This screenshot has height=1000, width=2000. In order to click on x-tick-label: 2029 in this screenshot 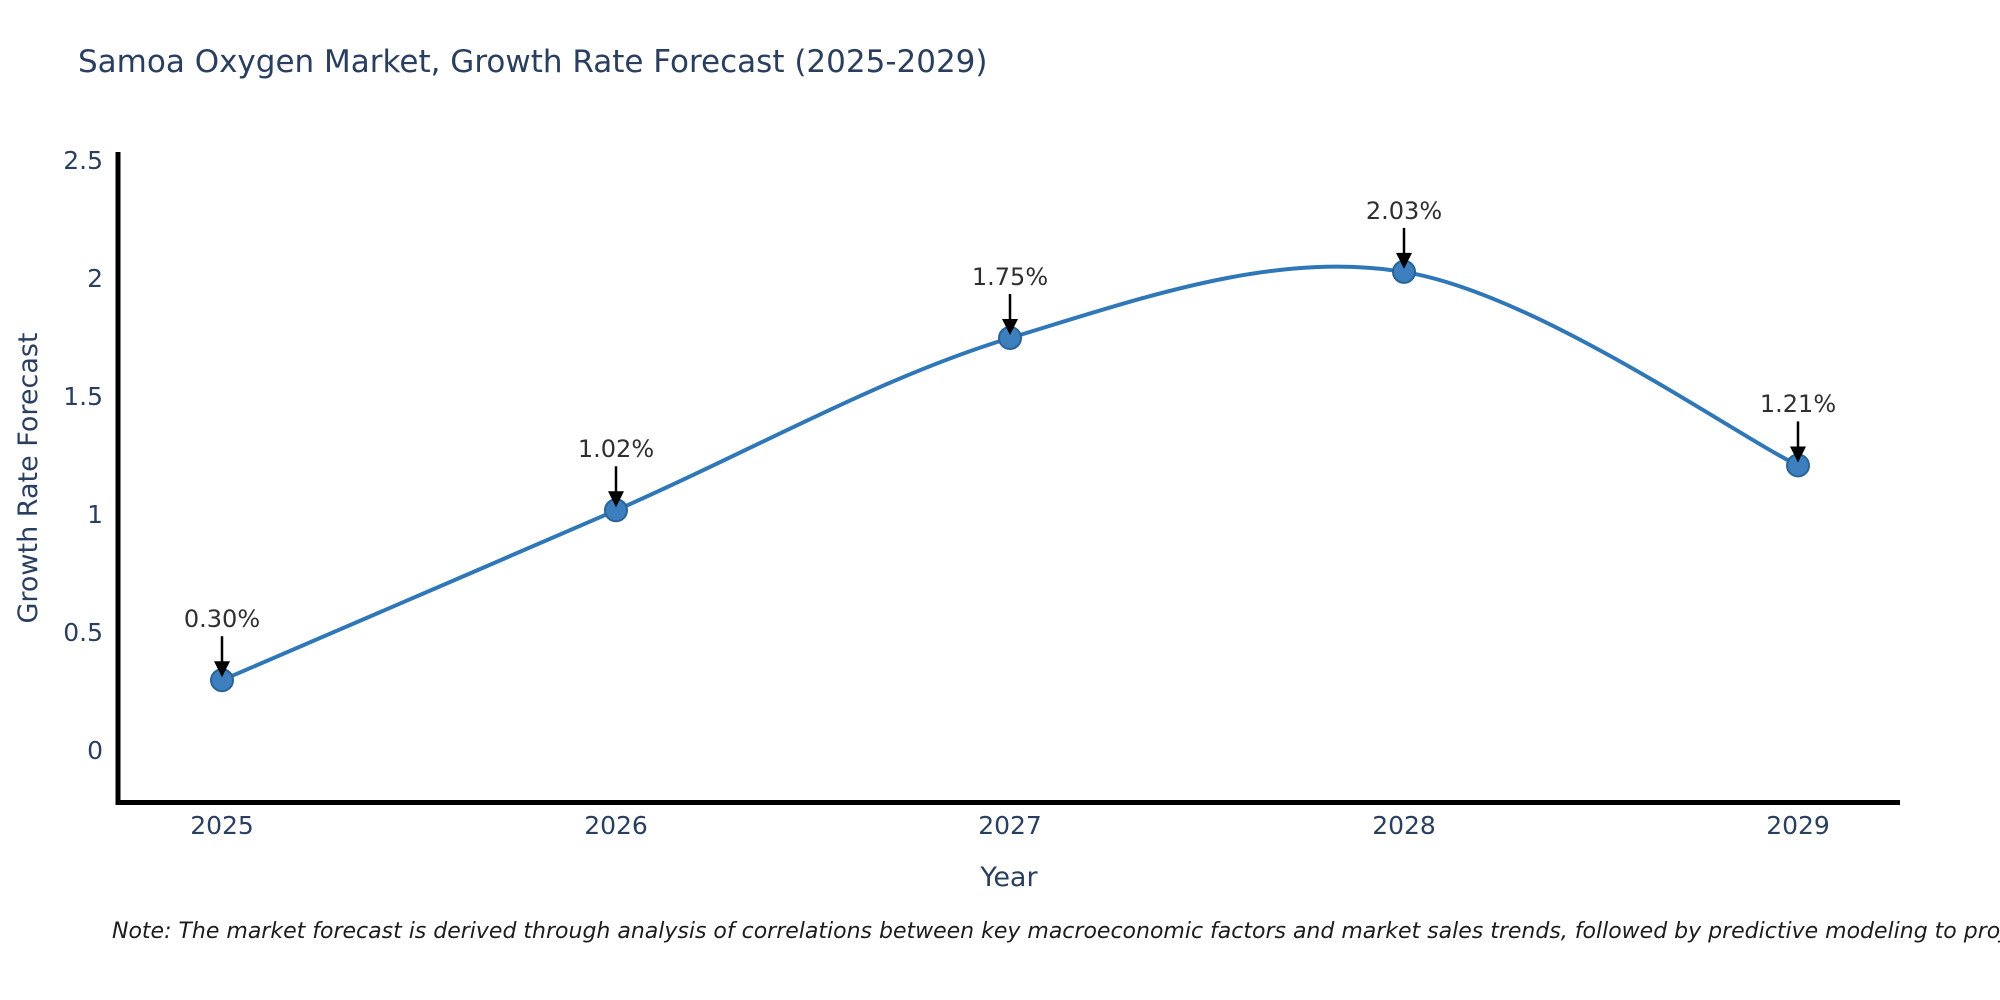, I will do `click(1798, 825)`.